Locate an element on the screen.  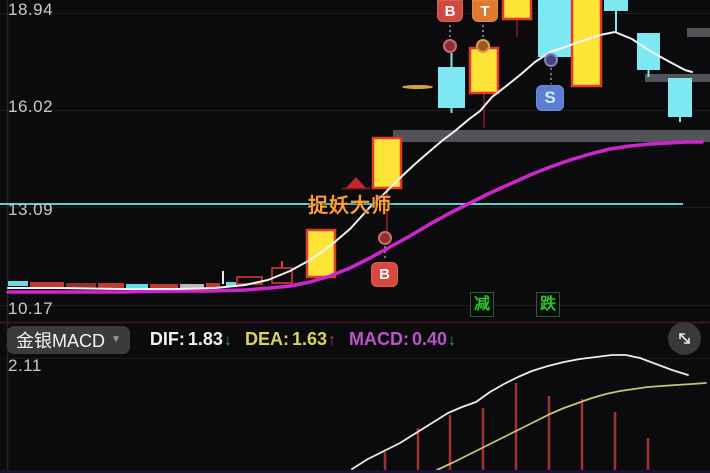
trend-arrow-icon: ↑ is located at coordinates (332, 340).